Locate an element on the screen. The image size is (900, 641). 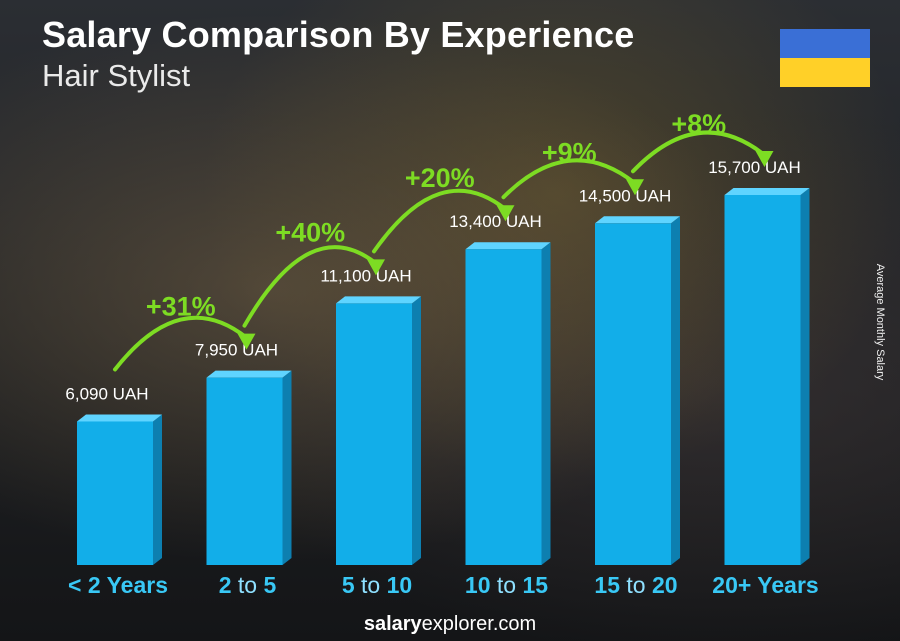
value-label-4: 14,500 UAH is located at coordinates (625, 195).